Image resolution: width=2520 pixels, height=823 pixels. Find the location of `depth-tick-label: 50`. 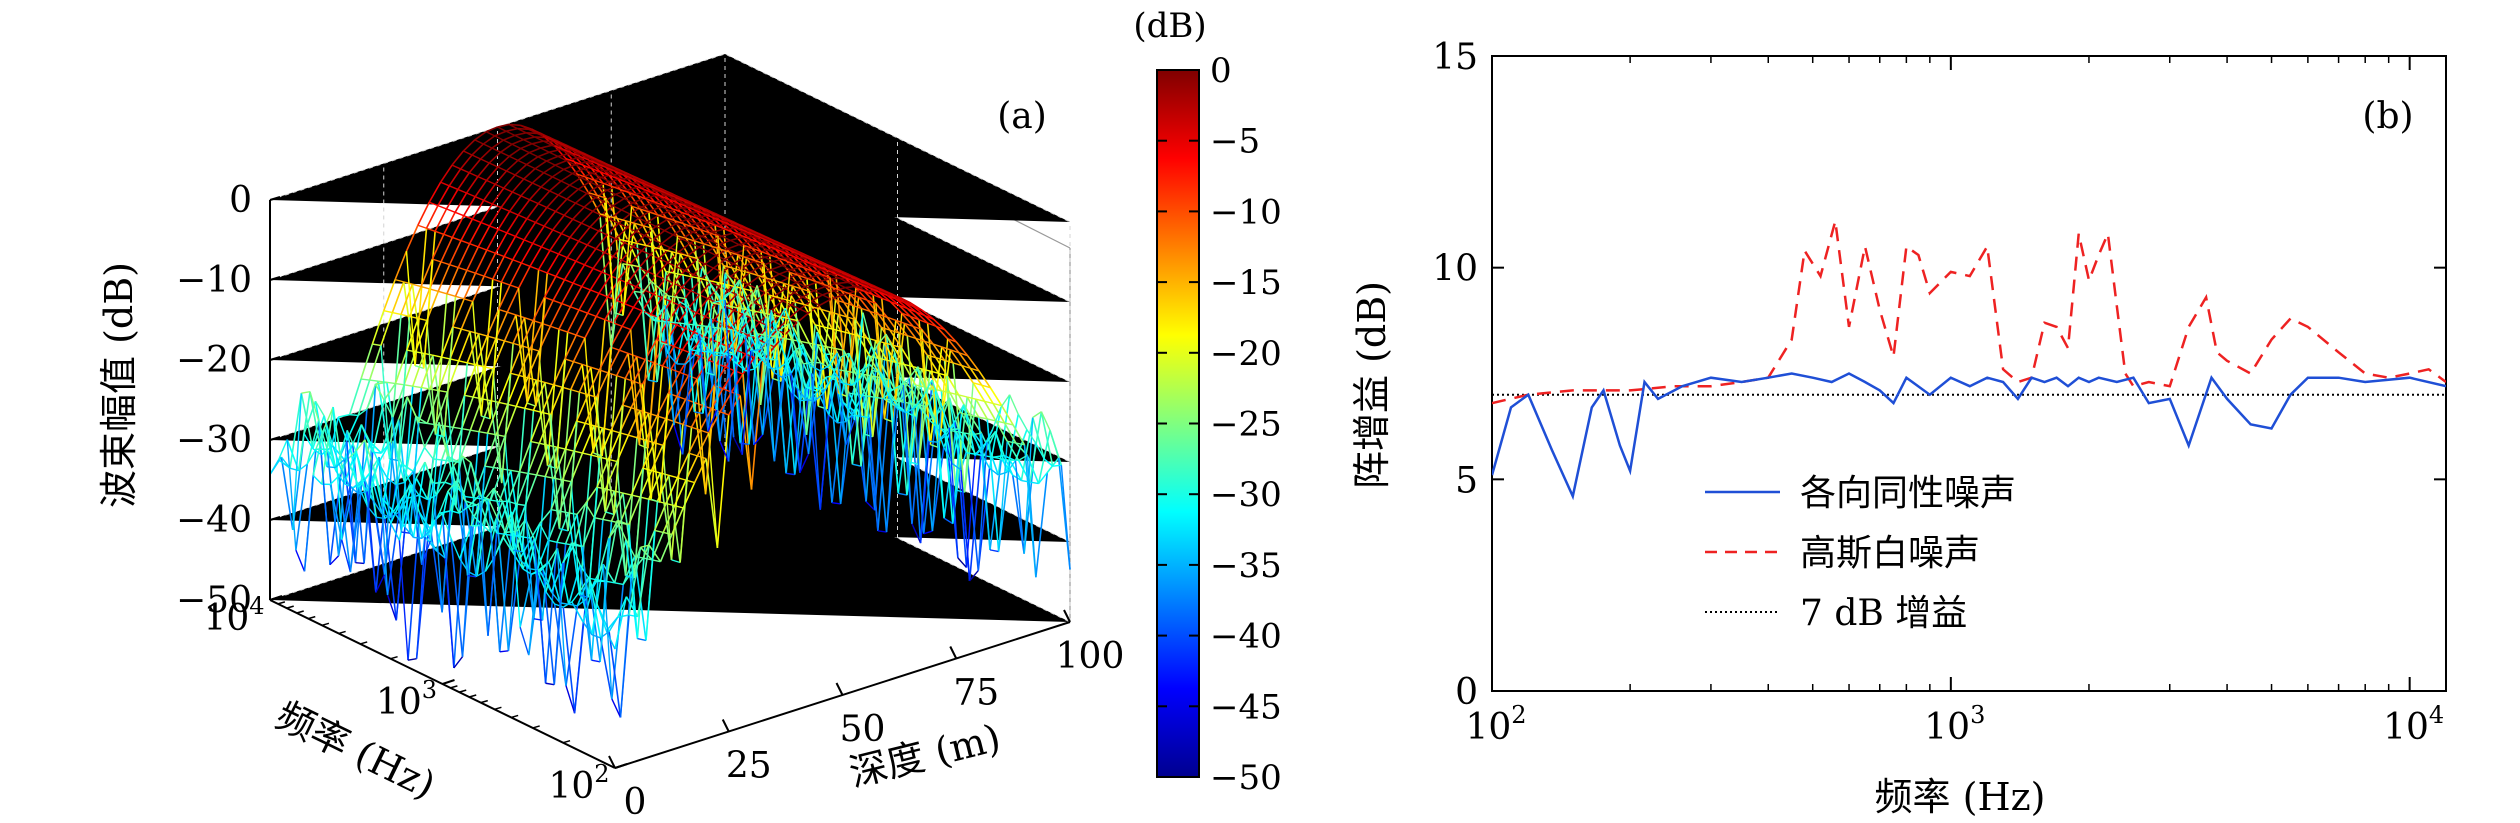

depth-tick-label: 50 is located at coordinates (863, 729).